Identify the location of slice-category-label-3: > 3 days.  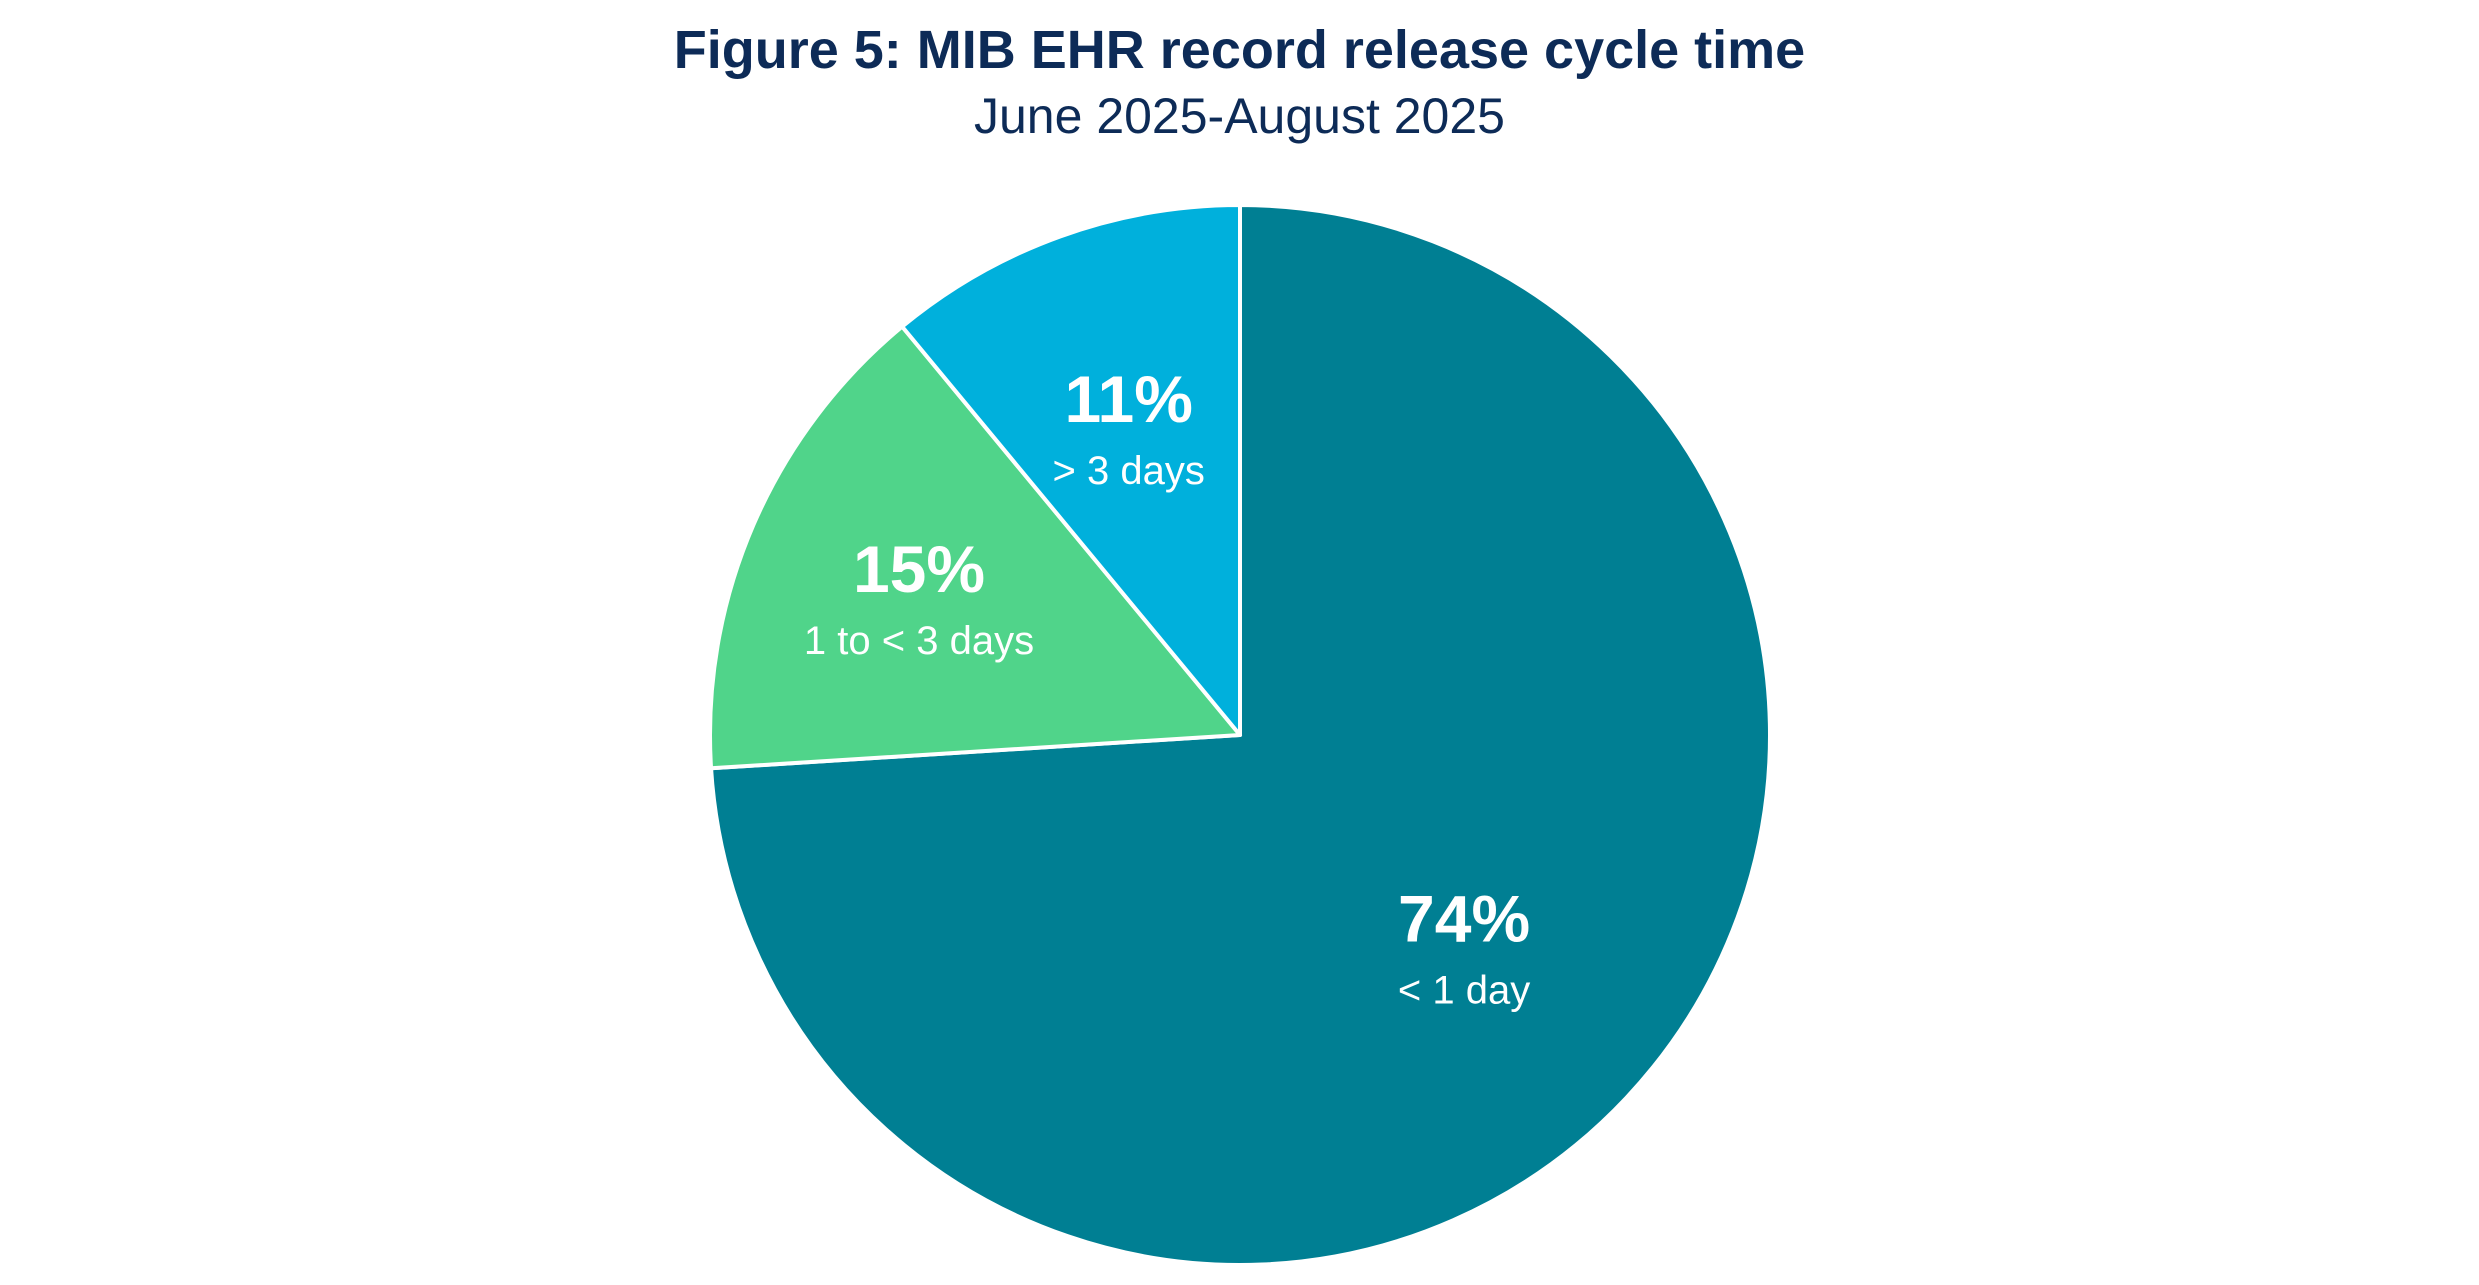
(1129, 471).